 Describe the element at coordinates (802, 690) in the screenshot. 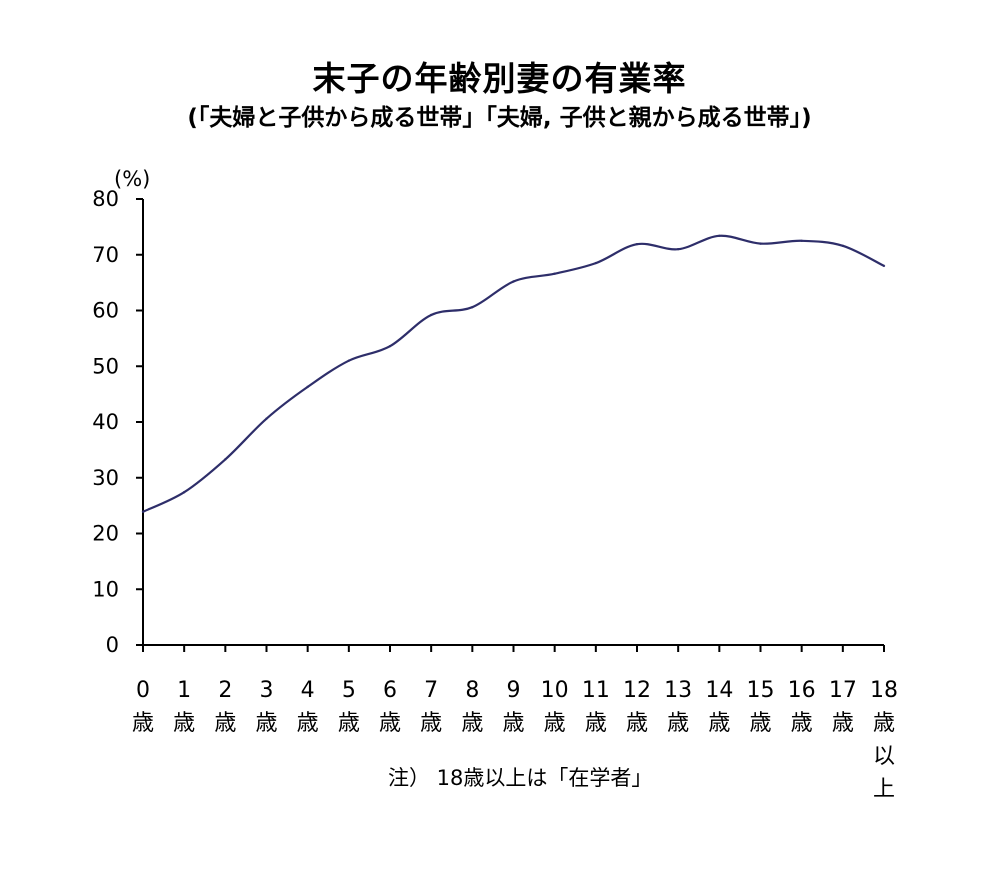

I see `x-tick-number: 16` at that location.